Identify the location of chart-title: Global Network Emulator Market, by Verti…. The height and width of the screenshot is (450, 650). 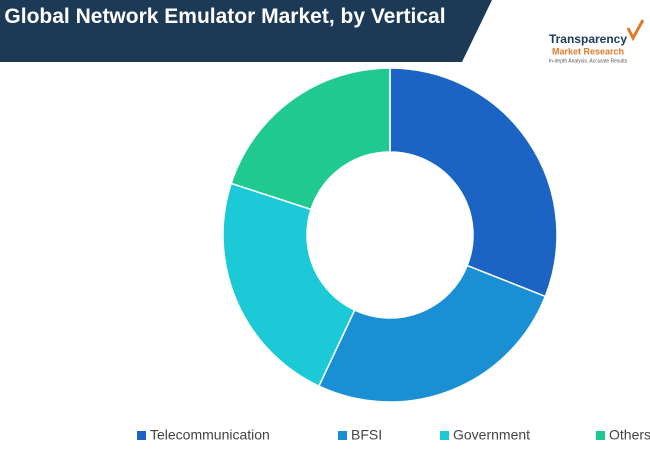
(225, 16).